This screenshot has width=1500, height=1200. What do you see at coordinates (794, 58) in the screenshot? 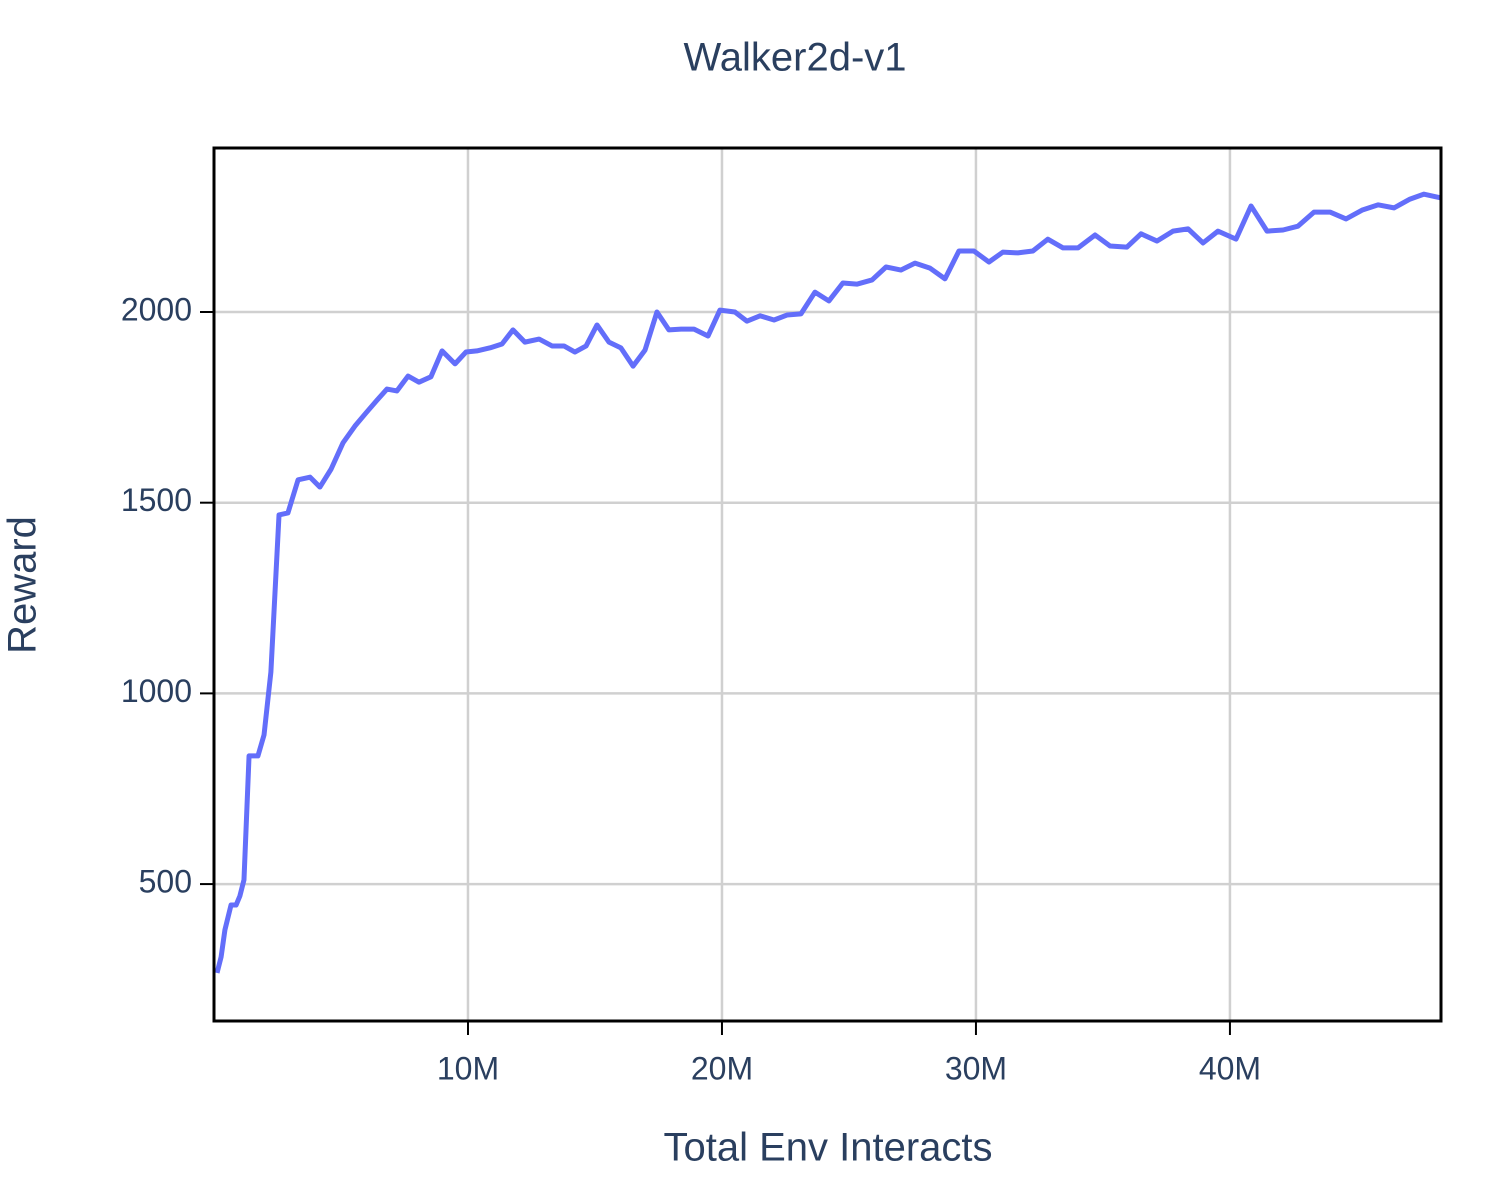
I see `chart-title: Walker2d-v1` at bounding box center [794, 58].